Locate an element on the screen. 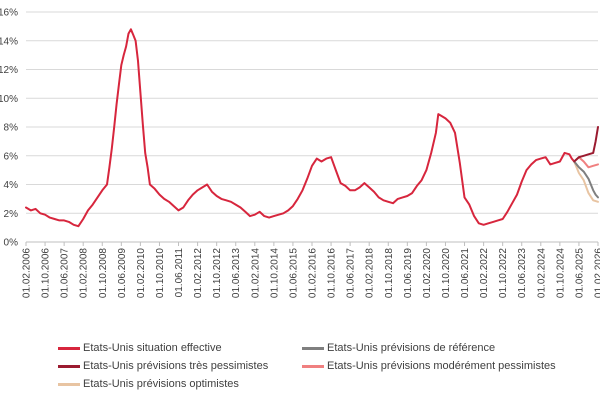 This screenshot has width=600, height=400. y-tick-label: 16% is located at coordinates (9, 13).